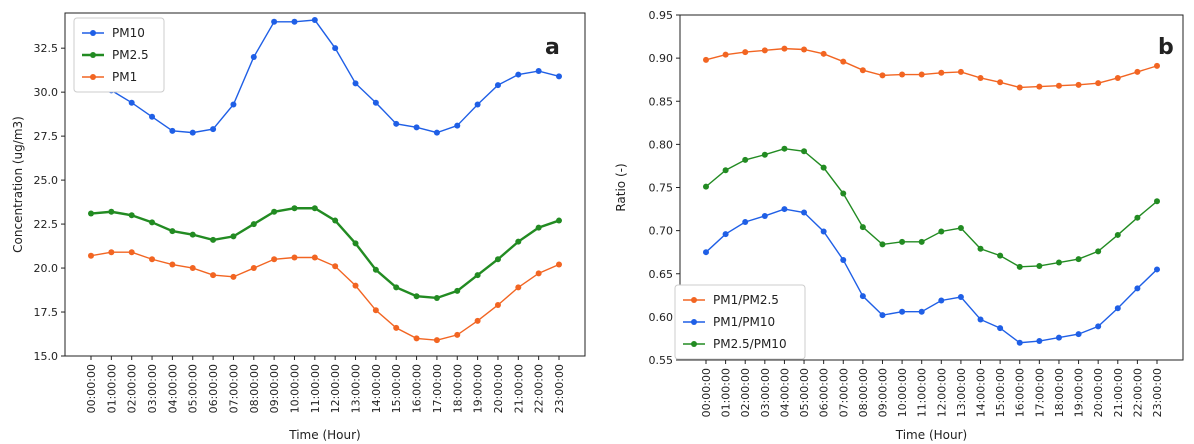 The image size is (1194, 444). Describe the element at coordinates (46, 180) in the screenshot. I see `y-tick-label: 25.0` at that location.